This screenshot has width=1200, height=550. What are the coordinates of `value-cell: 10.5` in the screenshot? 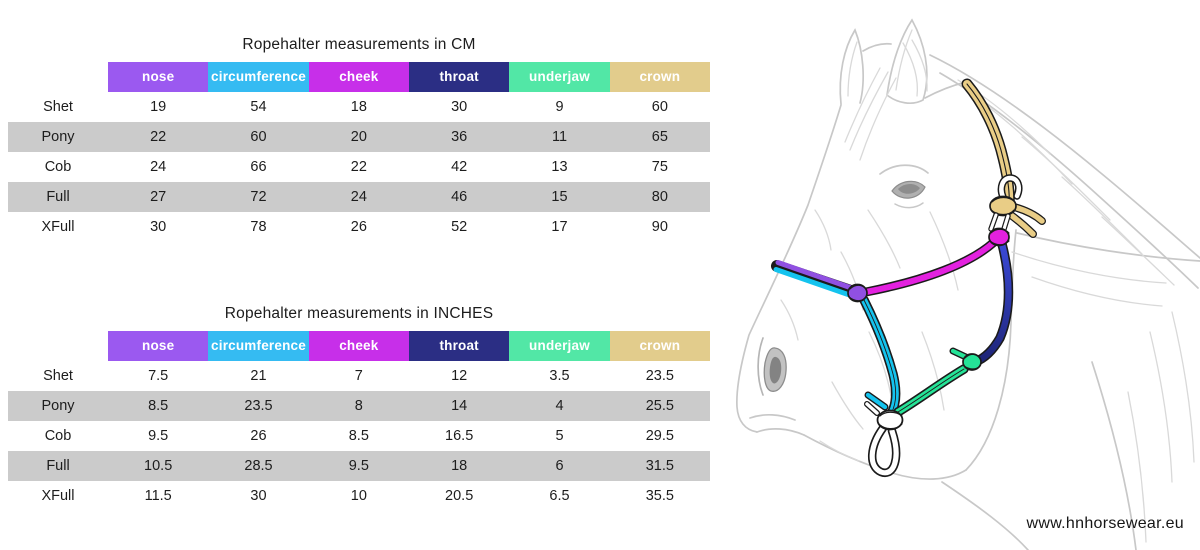 It's located at (158, 466).